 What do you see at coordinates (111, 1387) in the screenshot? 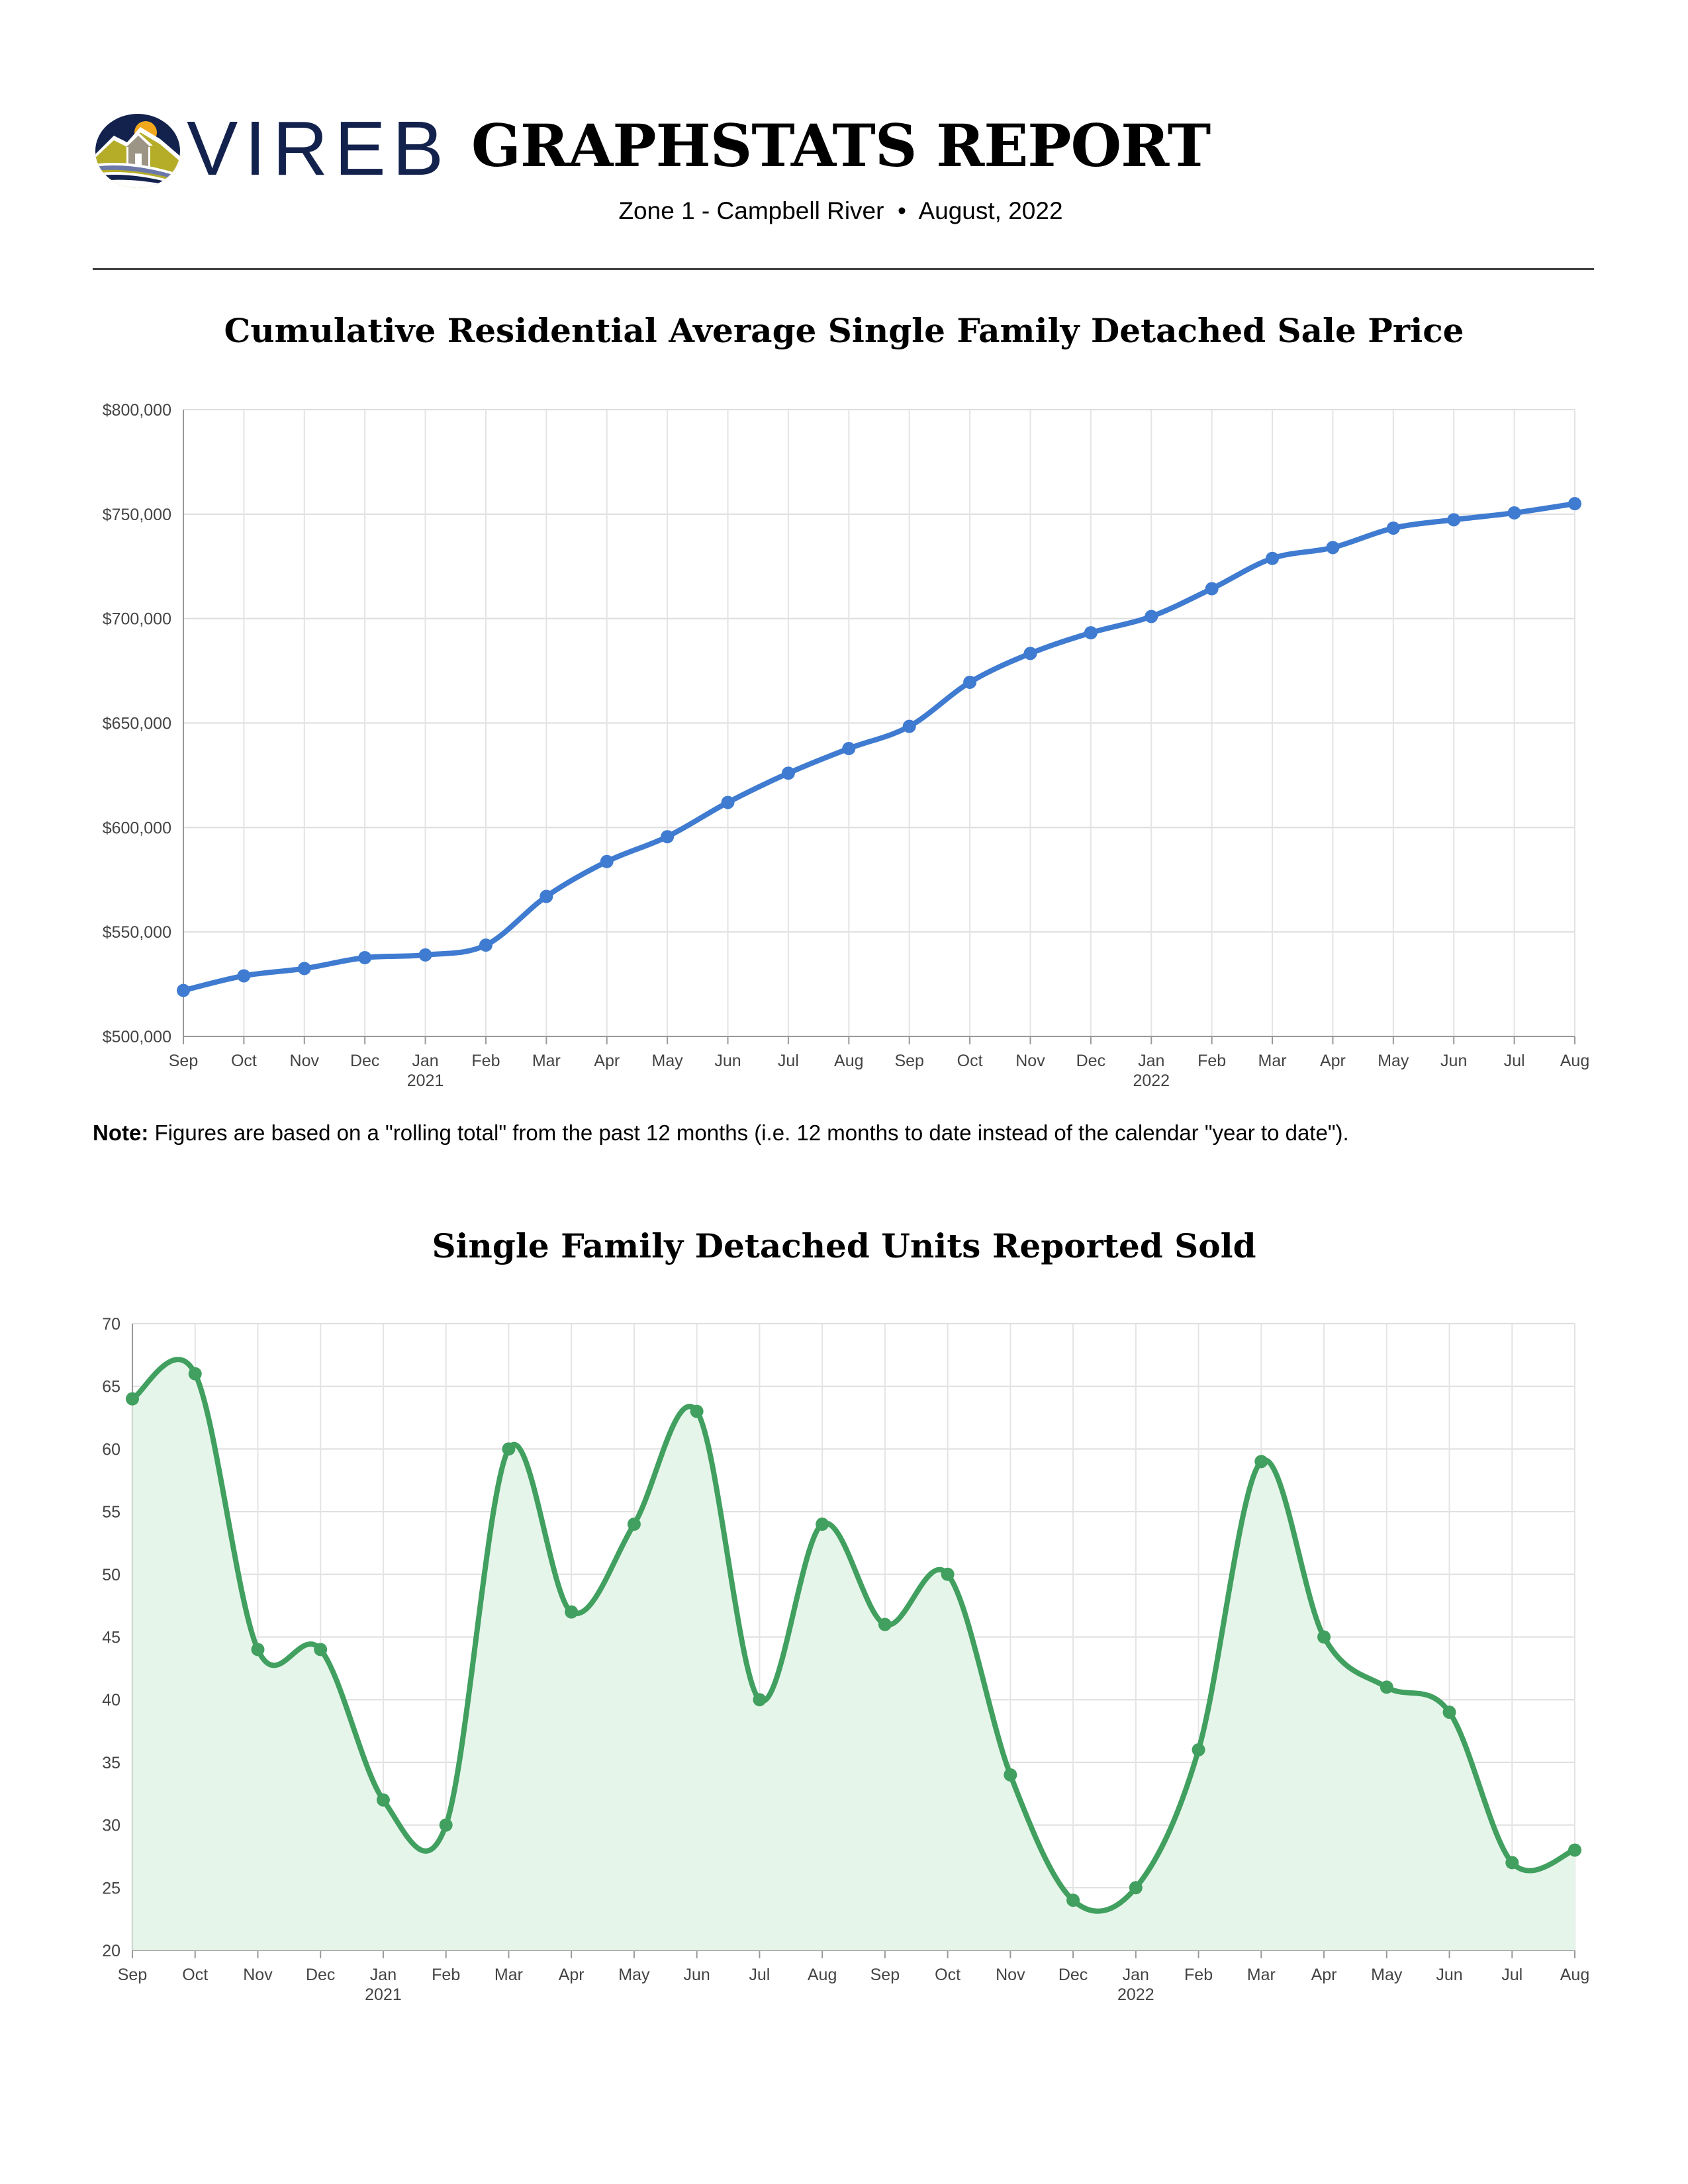
I see `y-tick-label: 65` at bounding box center [111, 1387].